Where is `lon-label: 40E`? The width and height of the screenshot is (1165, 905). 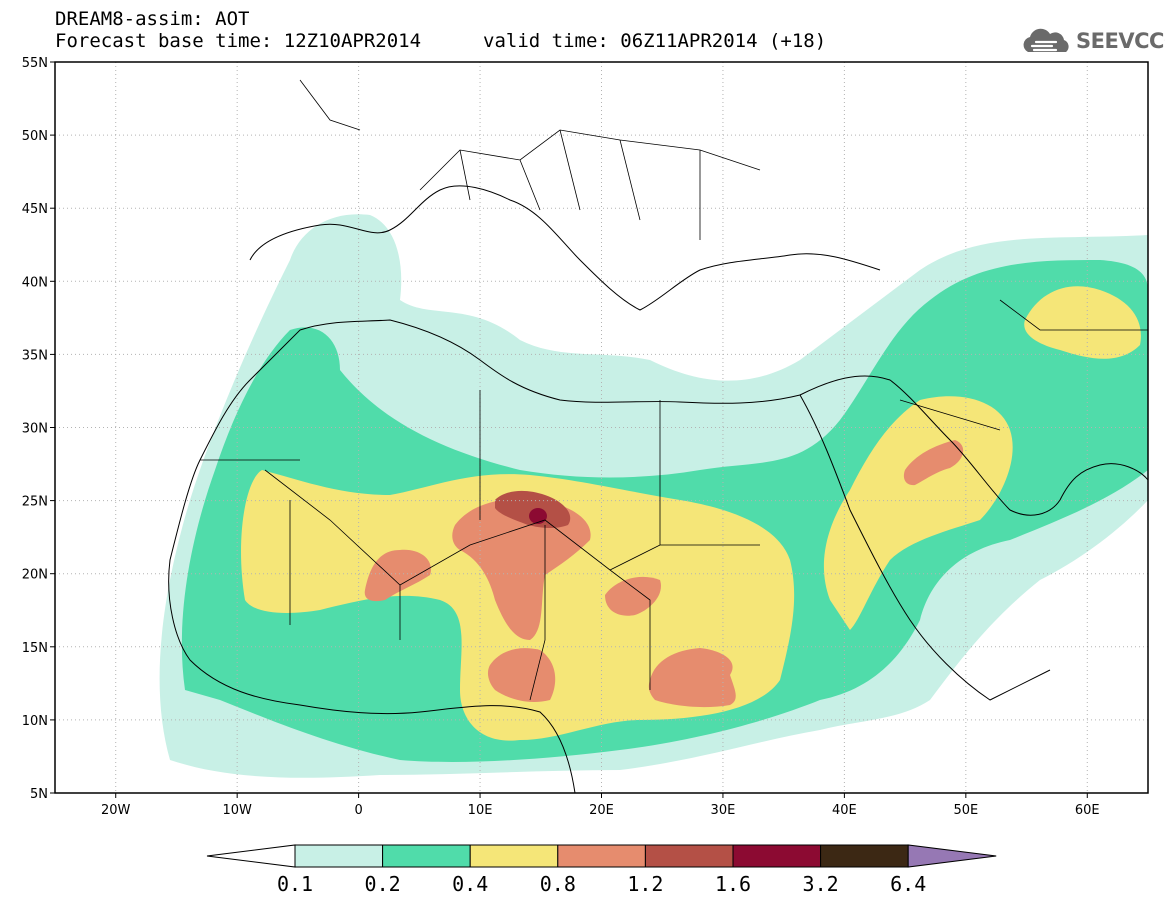 lon-label: 40E is located at coordinates (844, 810).